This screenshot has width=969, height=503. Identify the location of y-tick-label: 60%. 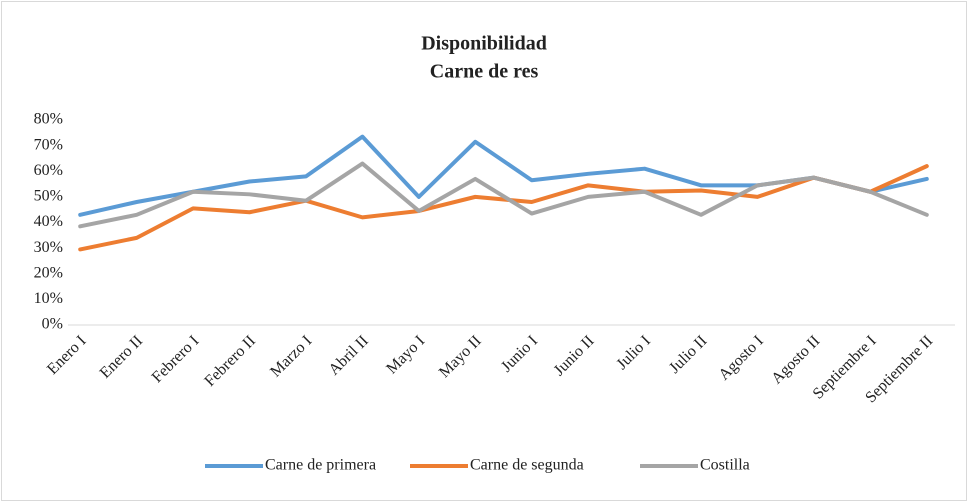
(48, 170).